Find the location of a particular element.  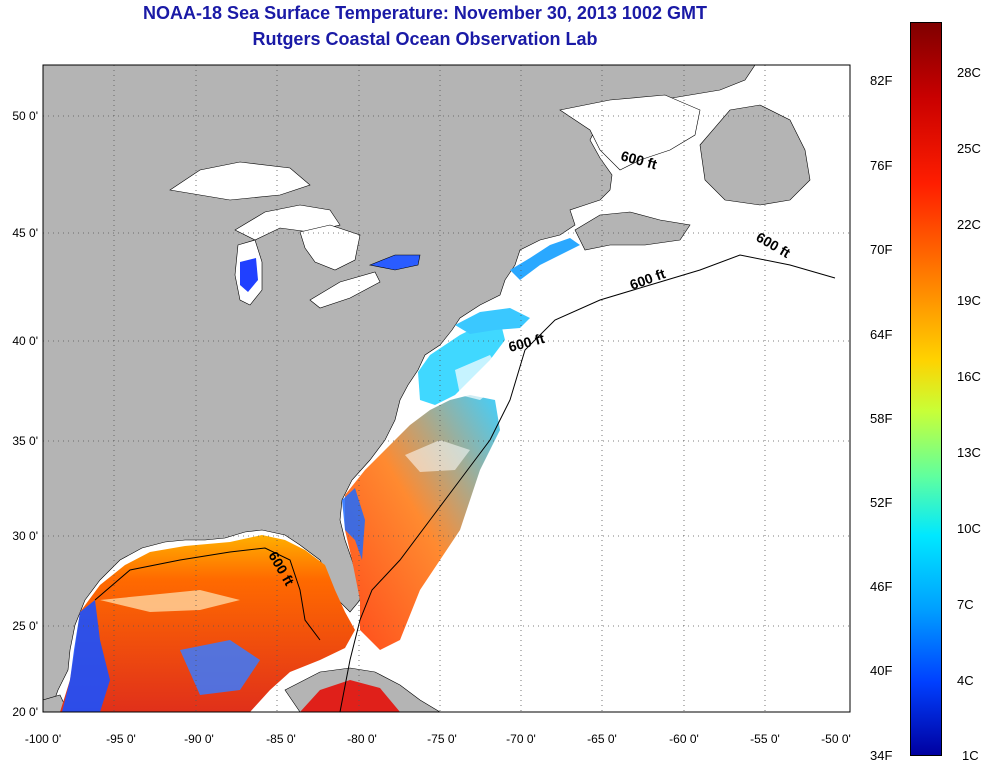

land-newfoundland is located at coordinates (755, 155).